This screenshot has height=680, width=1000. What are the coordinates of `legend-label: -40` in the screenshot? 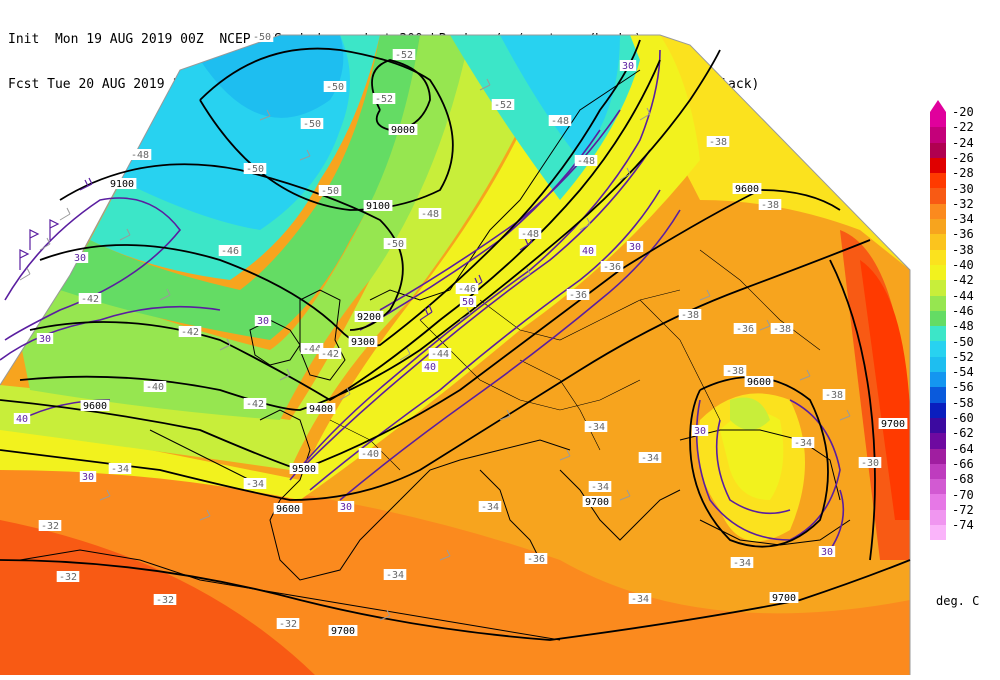 It's located at (963, 265).